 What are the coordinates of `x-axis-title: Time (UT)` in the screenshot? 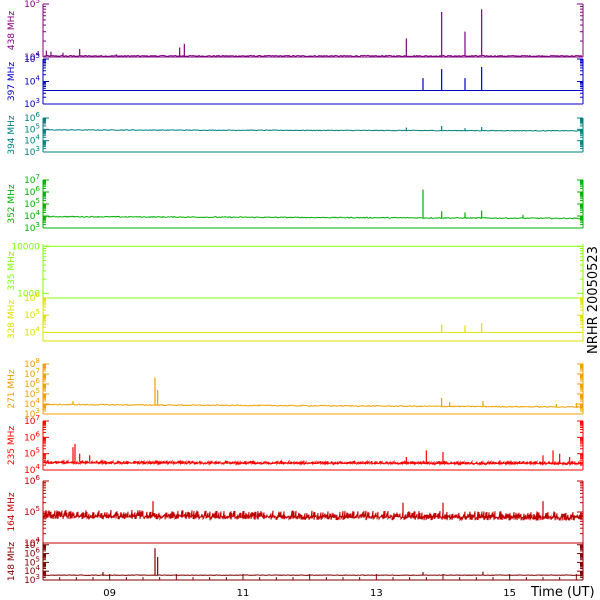 It's located at (562, 592).